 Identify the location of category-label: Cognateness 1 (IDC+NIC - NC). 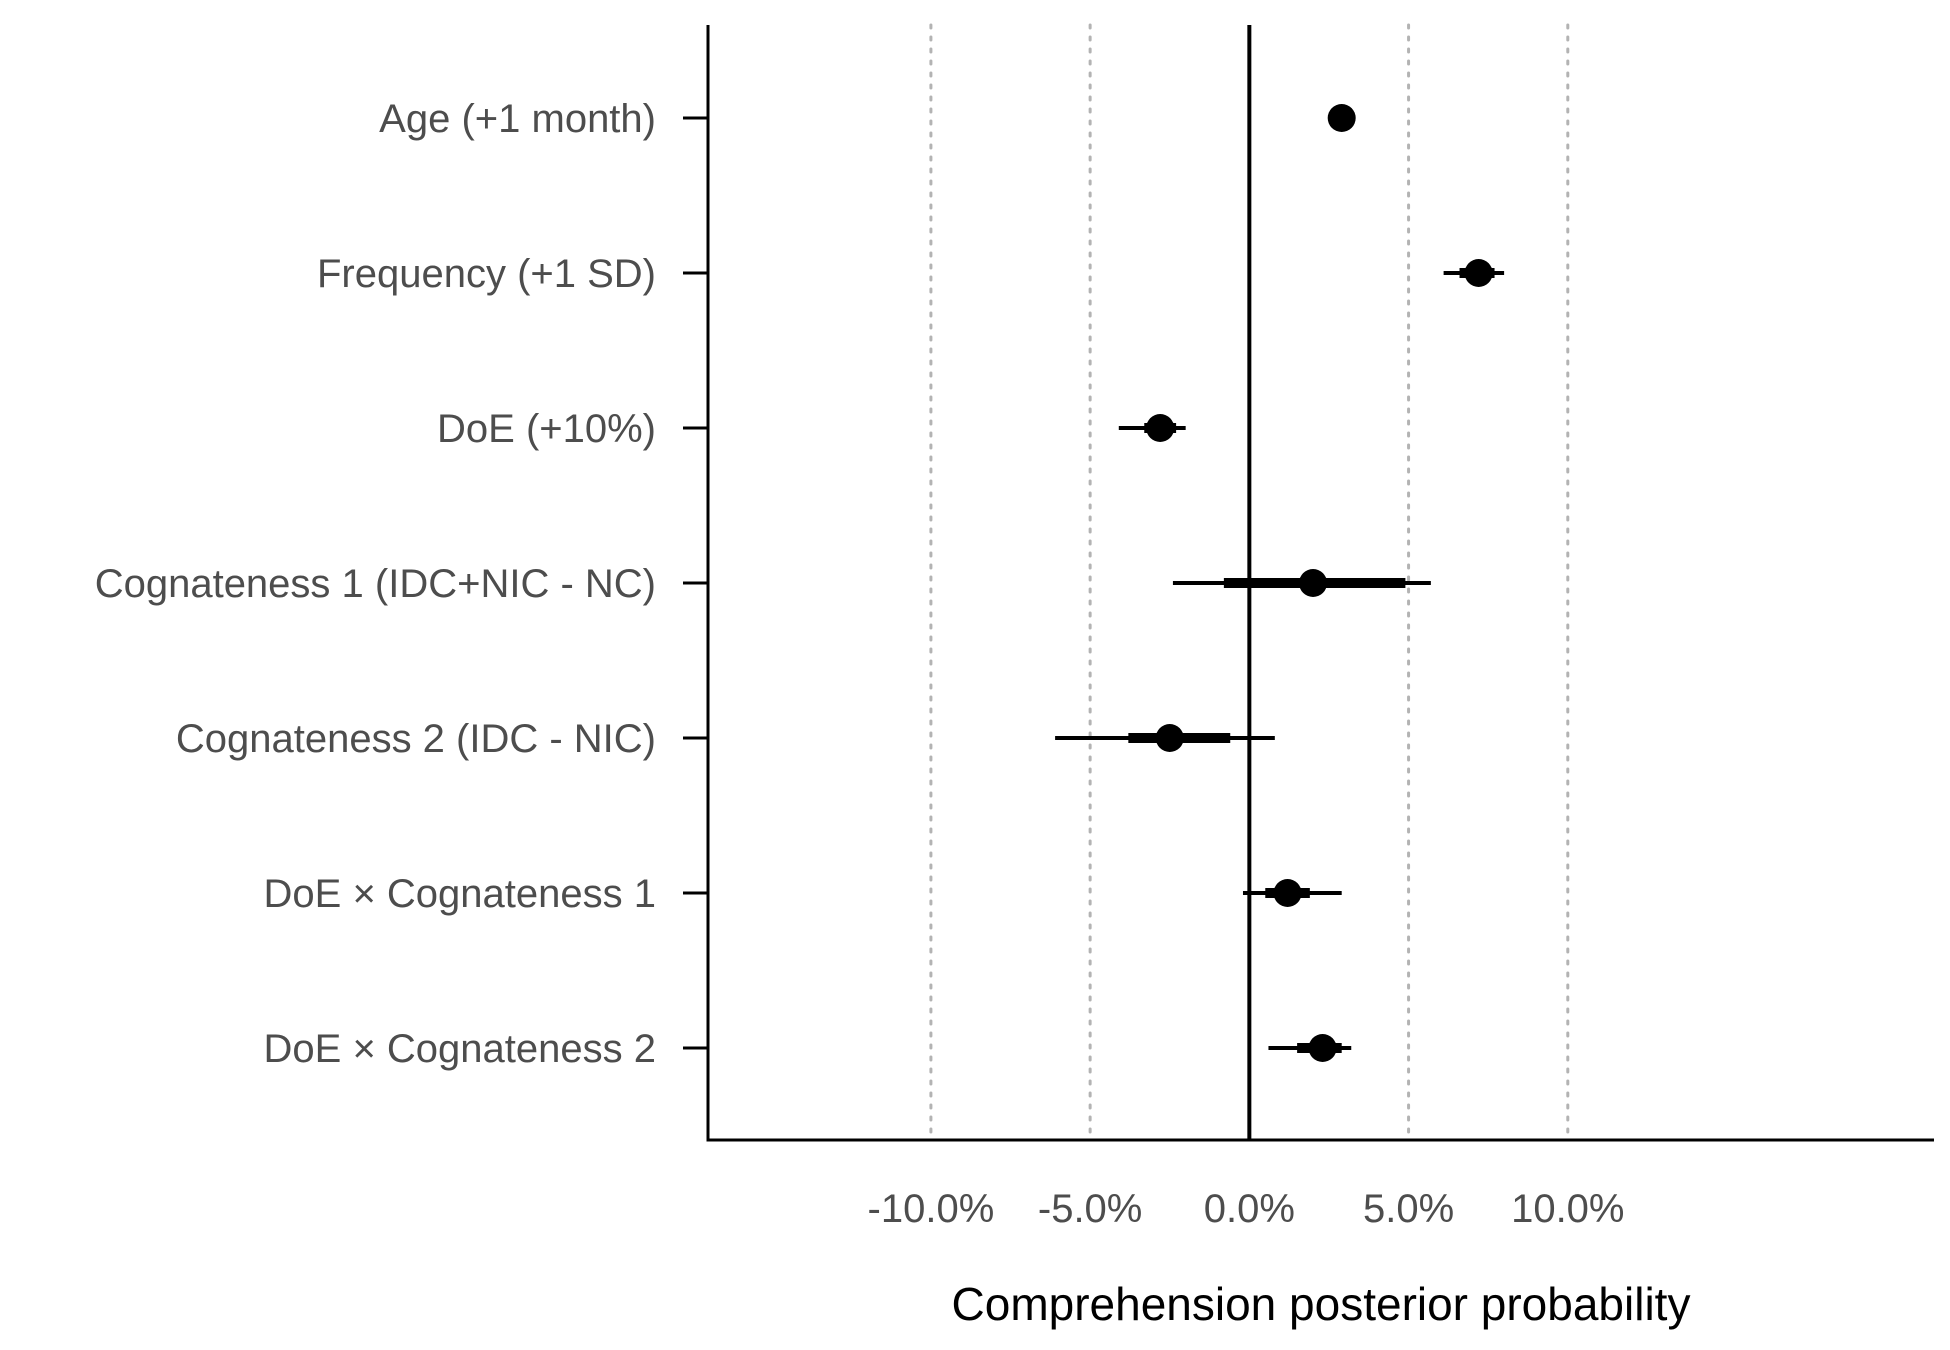
(375, 584).